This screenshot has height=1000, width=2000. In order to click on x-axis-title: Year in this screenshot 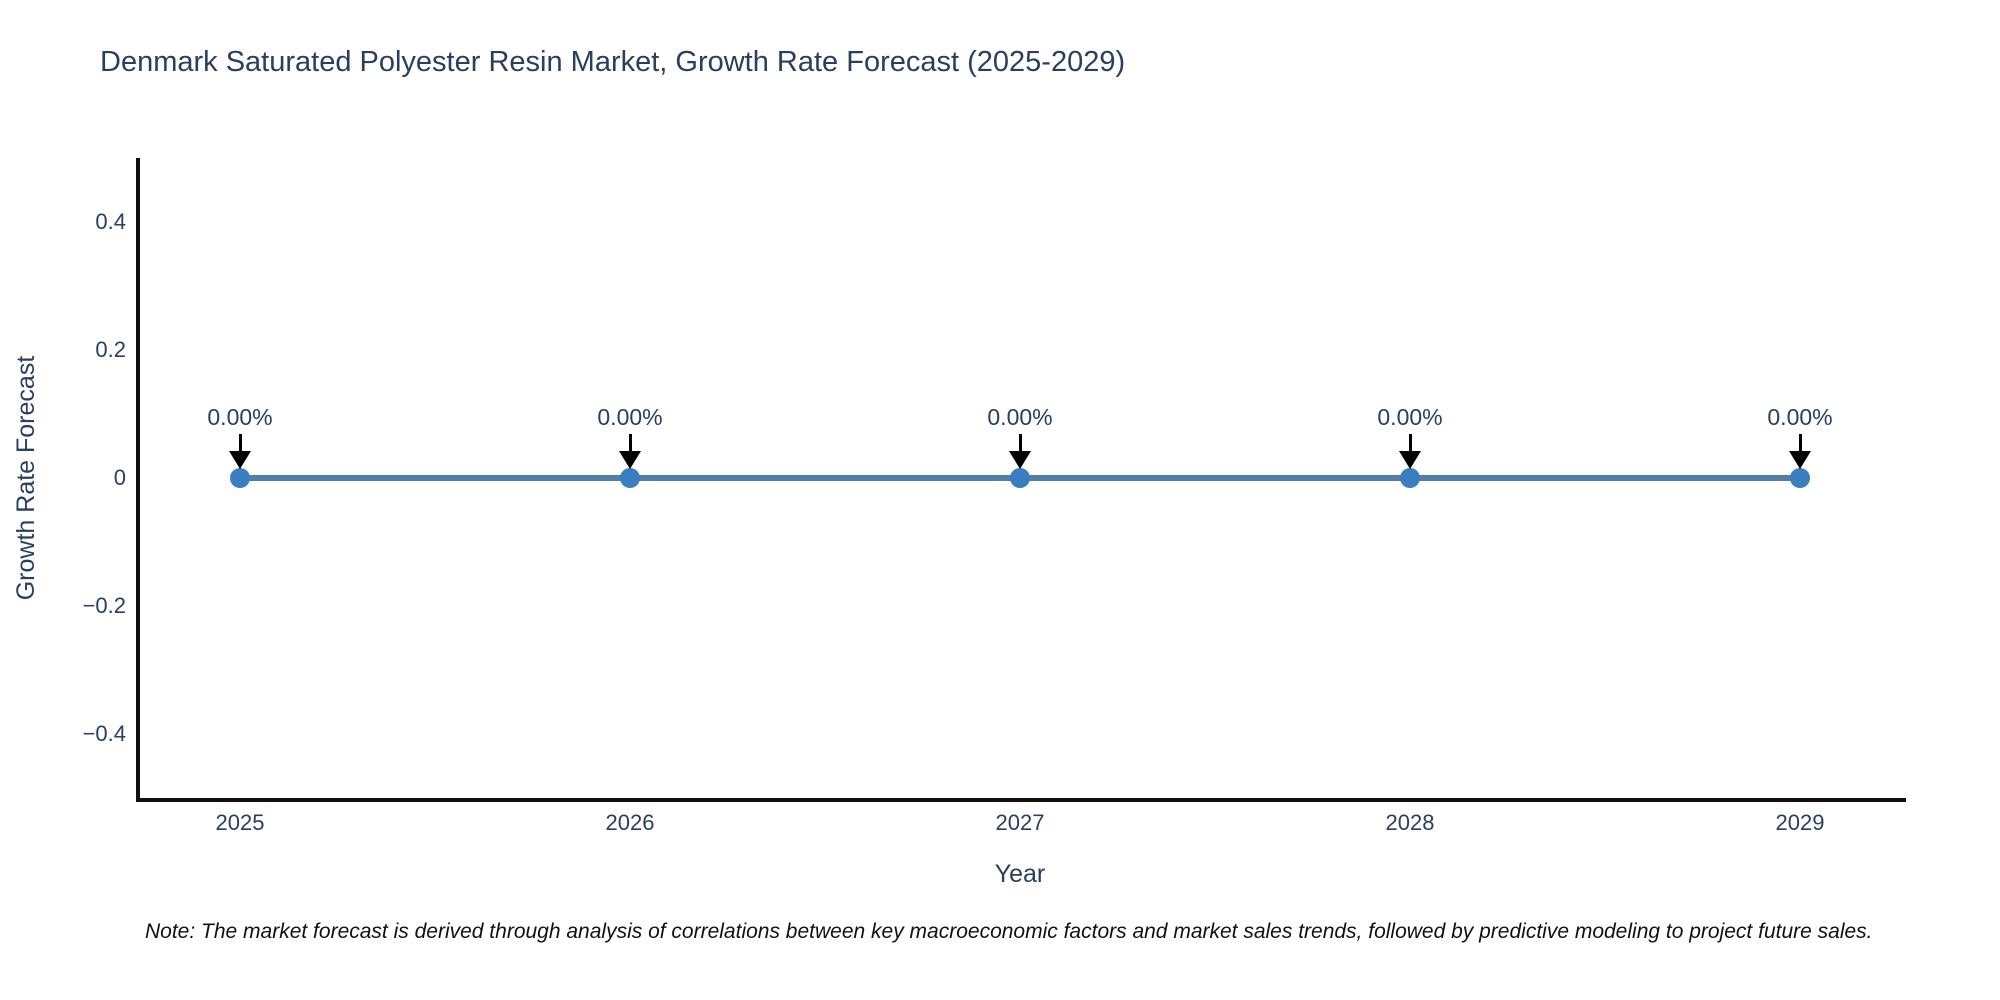, I will do `click(1020, 874)`.